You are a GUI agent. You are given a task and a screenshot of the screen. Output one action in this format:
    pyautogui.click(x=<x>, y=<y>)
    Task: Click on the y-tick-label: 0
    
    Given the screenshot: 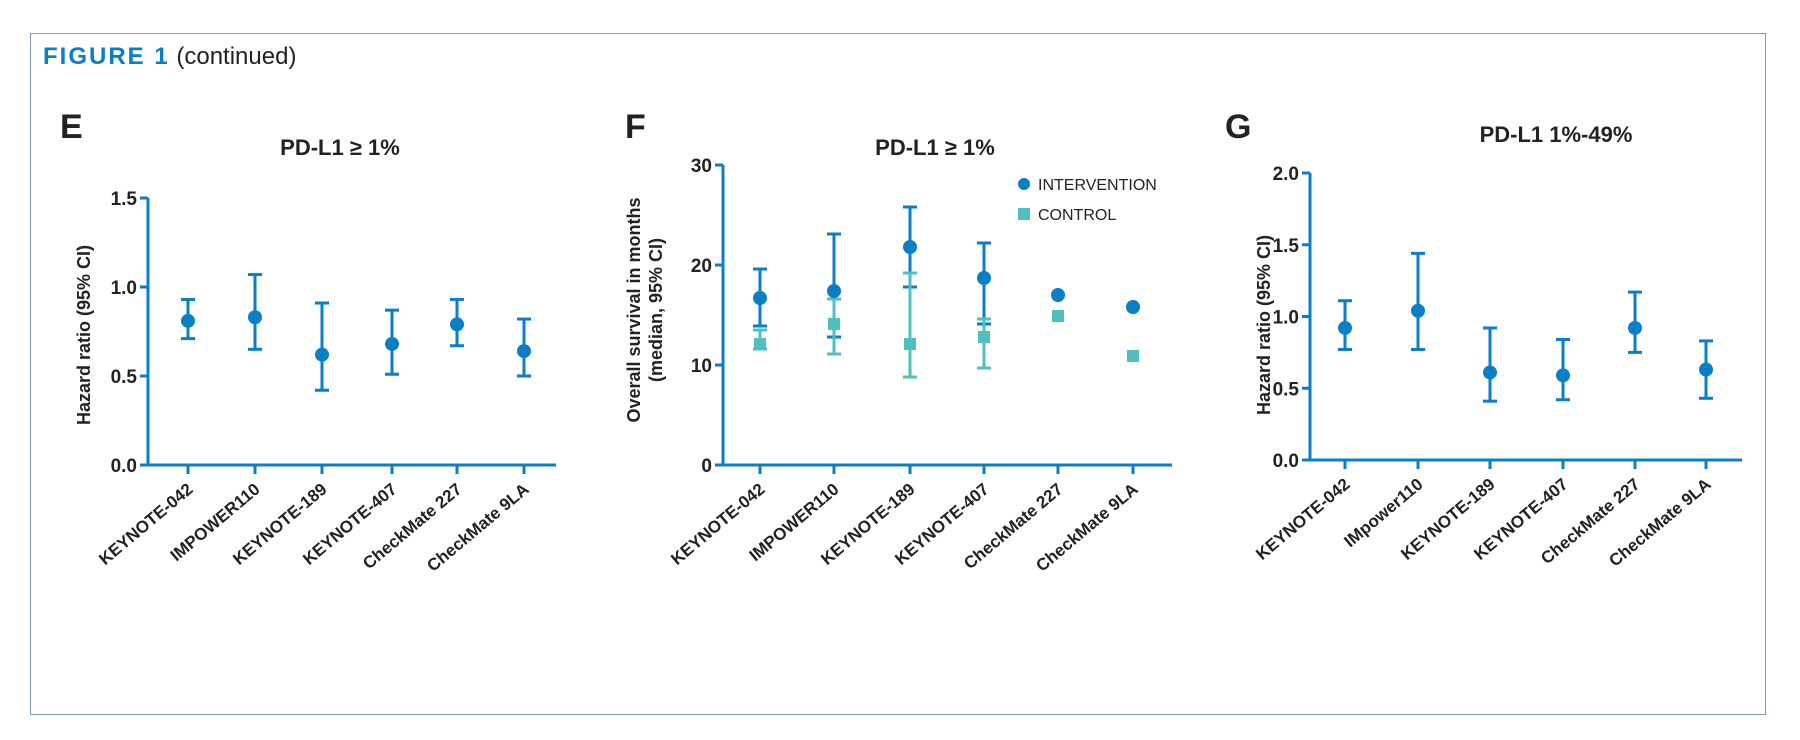 What is the action you would take?
    pyautogui.click(x=706, y=466)
    